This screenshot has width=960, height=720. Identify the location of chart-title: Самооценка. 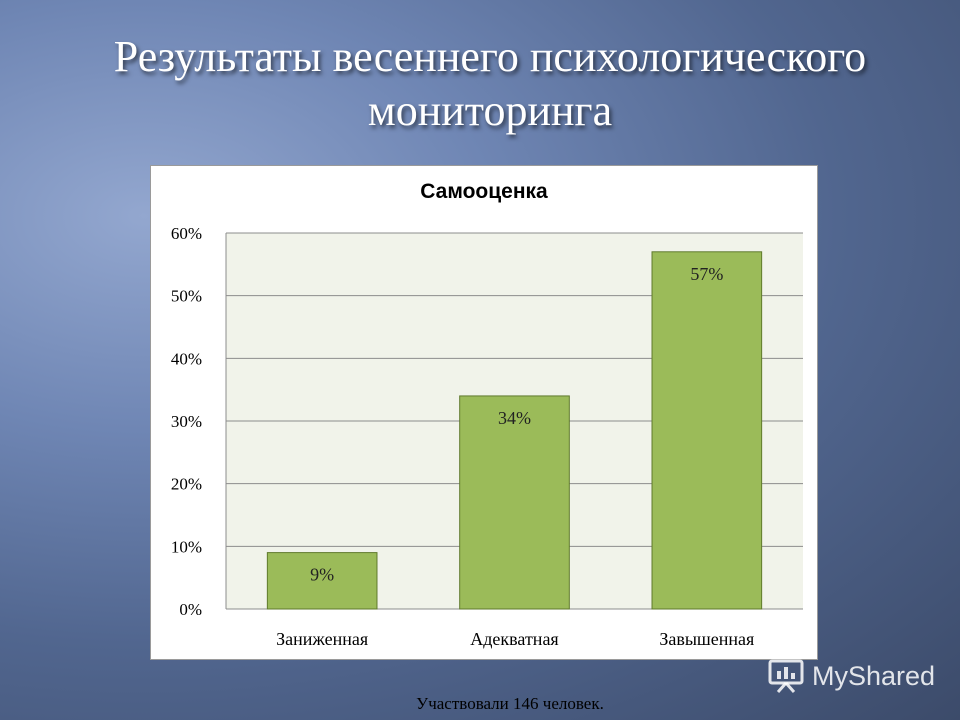
(484, 191).